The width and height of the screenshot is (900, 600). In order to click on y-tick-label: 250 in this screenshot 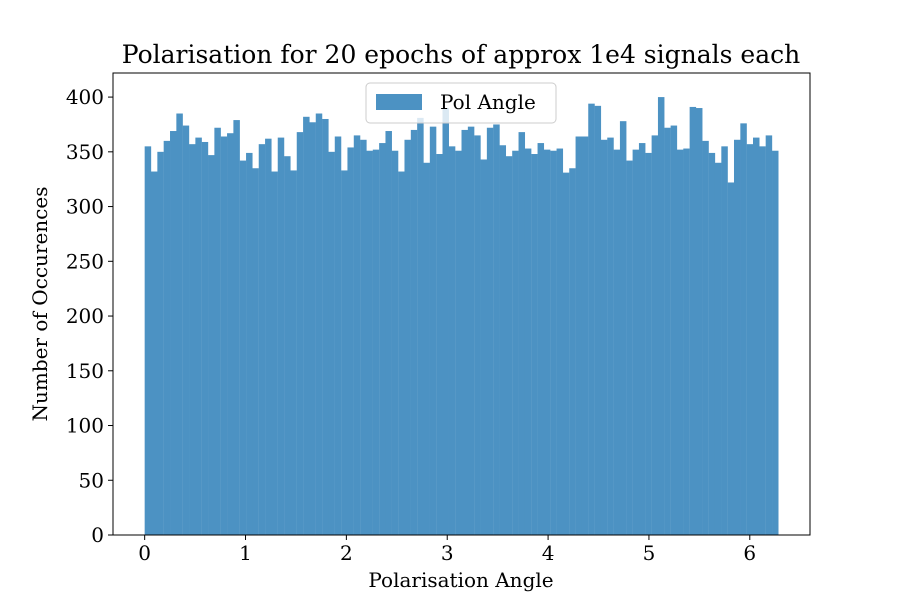, I will do `click(85, 261)`.